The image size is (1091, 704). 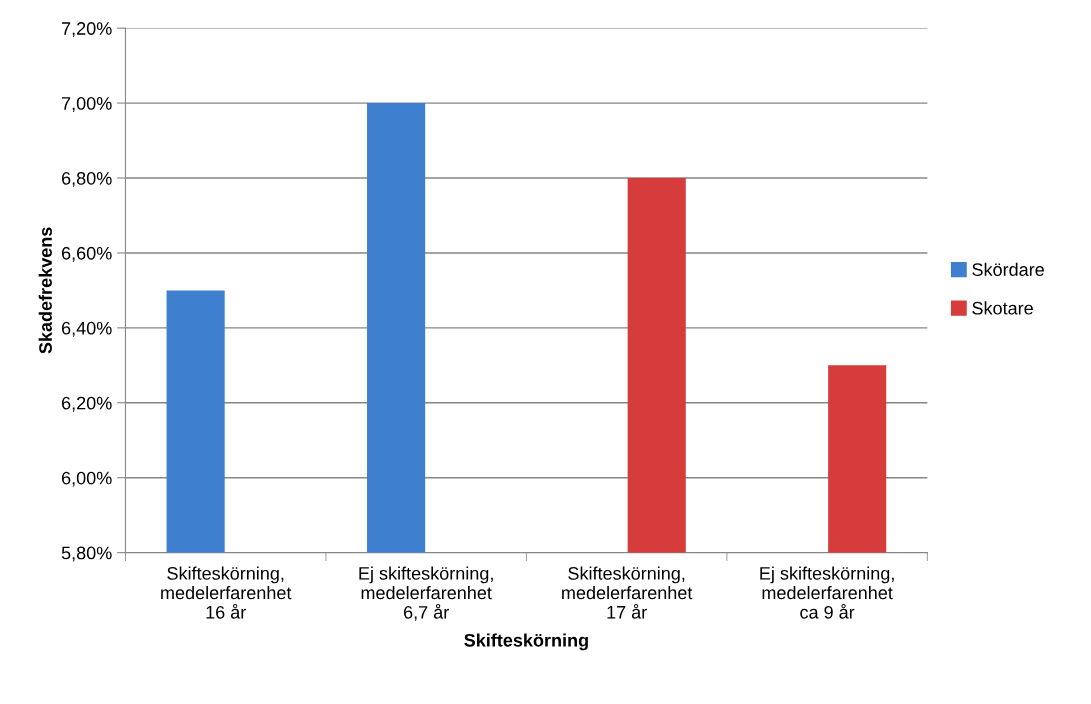 What do you see at coordinates (45, 290) in the screenshot?
I see `y-axis-title: Skadefrekvens` at bounding box center [45, 290].